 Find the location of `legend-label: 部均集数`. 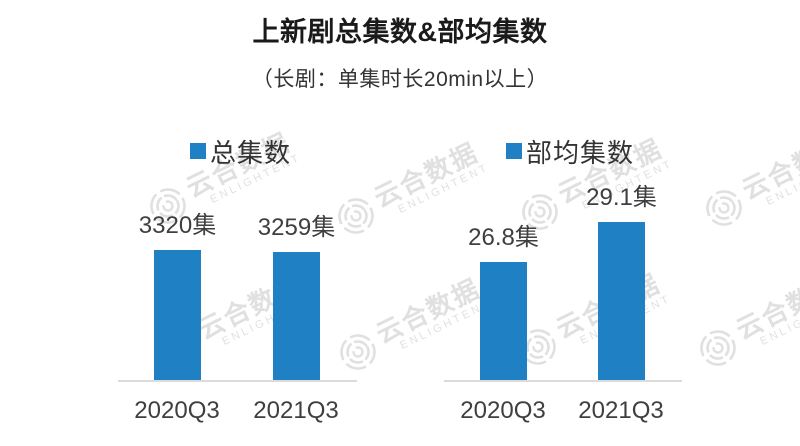

legend-label: 部均集数 is located at coordinates (580, 152).